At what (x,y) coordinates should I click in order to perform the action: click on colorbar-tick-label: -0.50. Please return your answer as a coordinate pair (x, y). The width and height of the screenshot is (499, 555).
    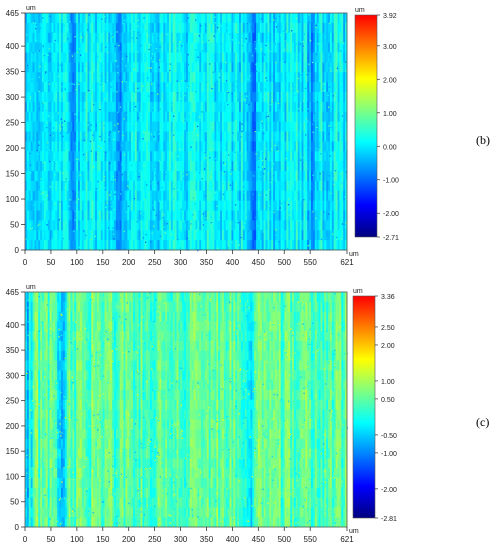
    Looking at the image, I should click on (389, 436).